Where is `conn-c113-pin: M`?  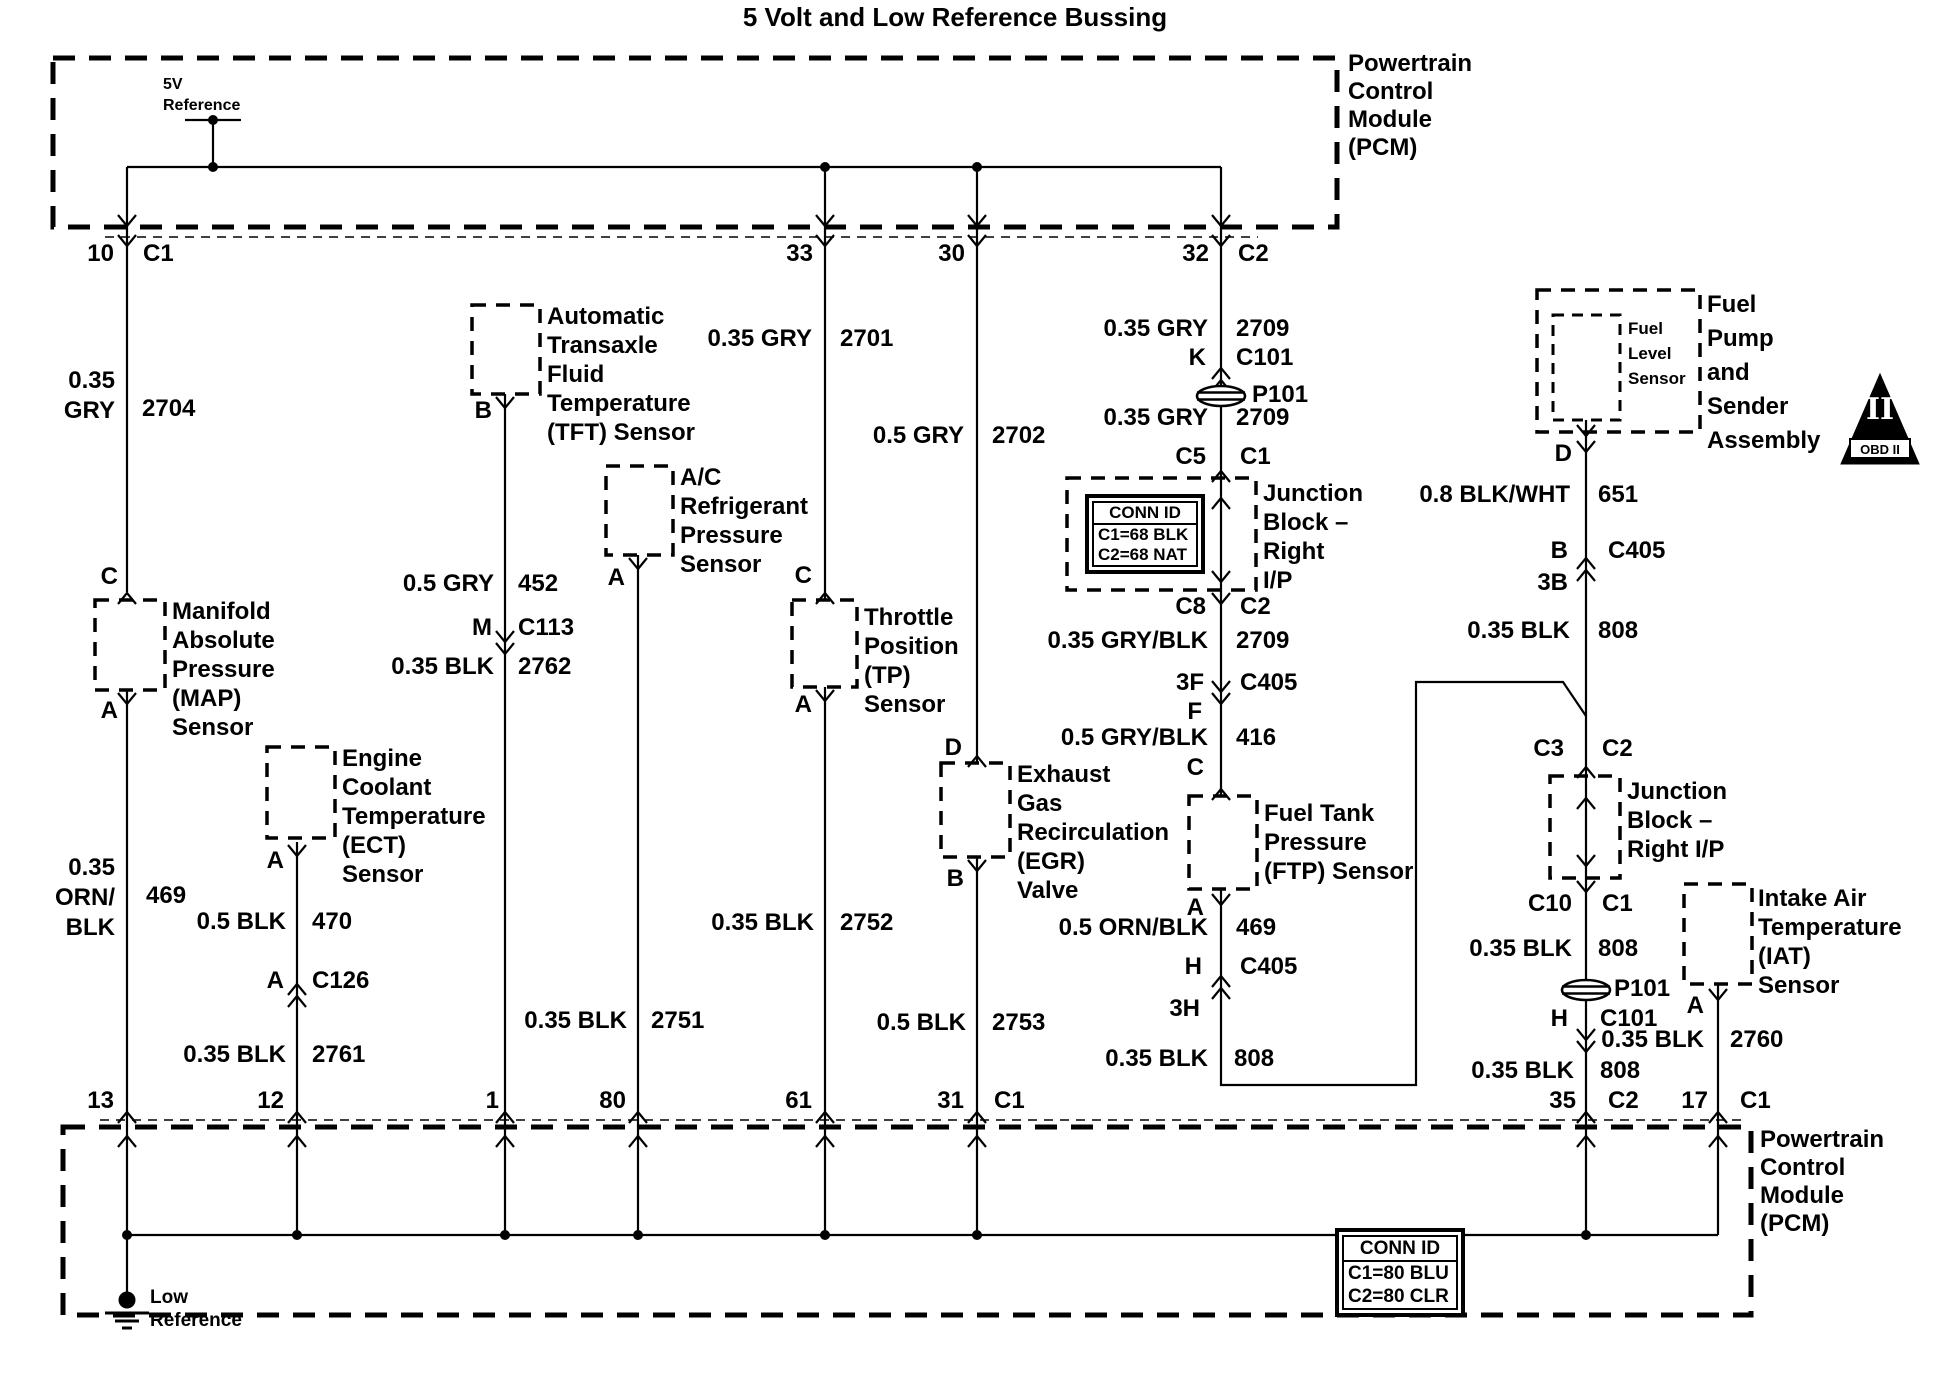 conn-c113-pin: M is located at coordinates (482, 627).